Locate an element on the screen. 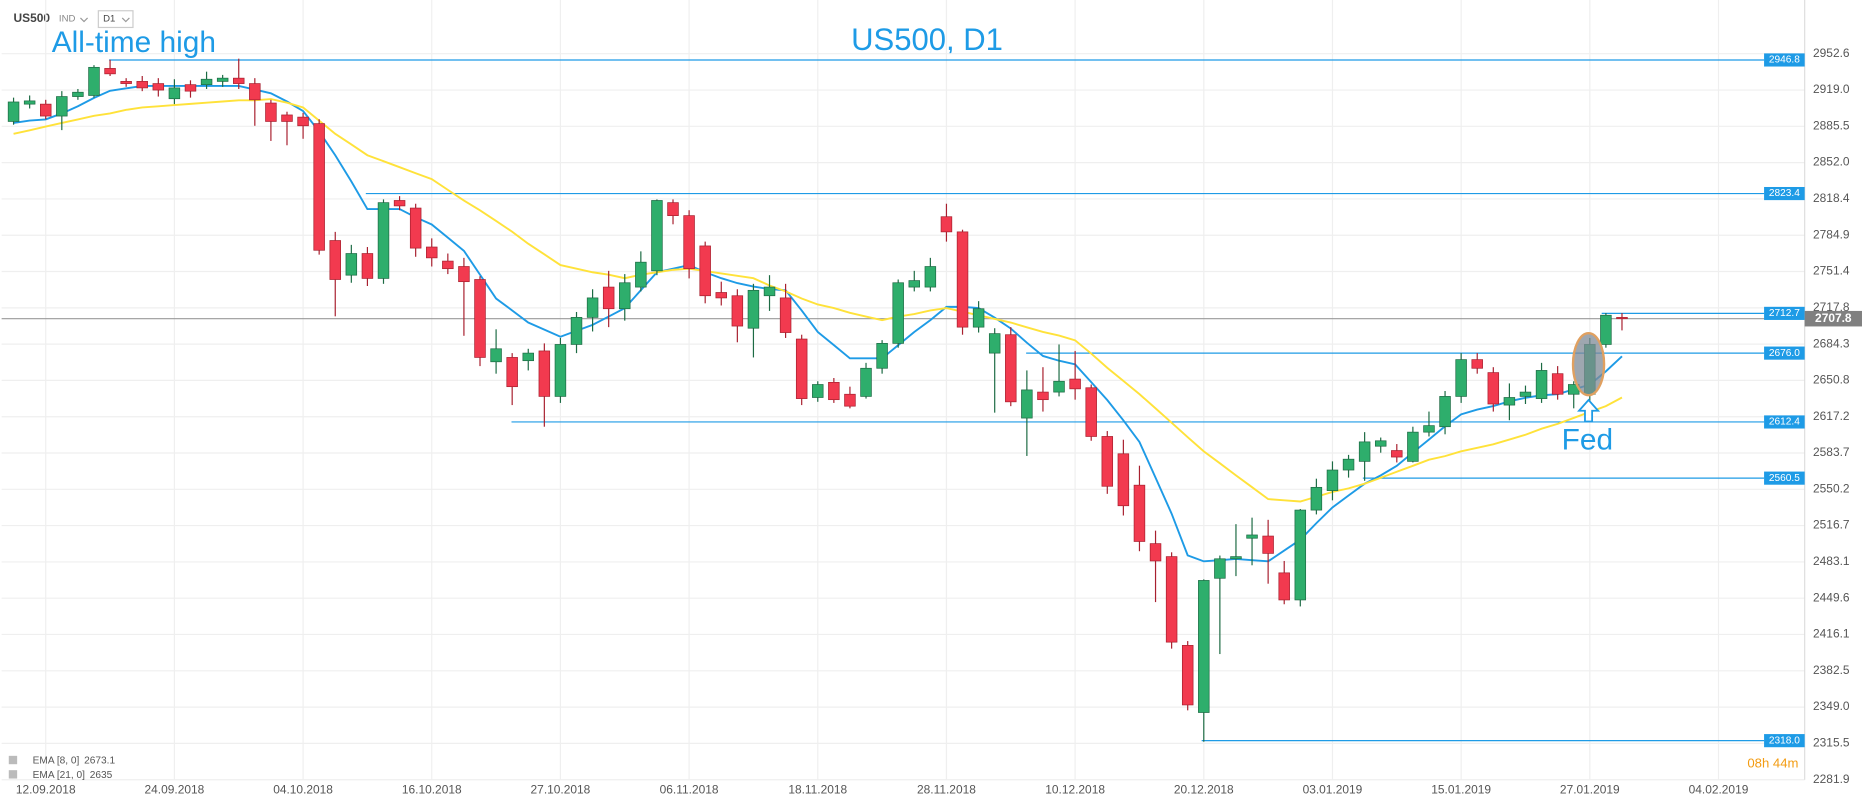 This screenshot has height=806, width=1866. last-price-label: 2707.8 is located at coordinates (1833, 318).